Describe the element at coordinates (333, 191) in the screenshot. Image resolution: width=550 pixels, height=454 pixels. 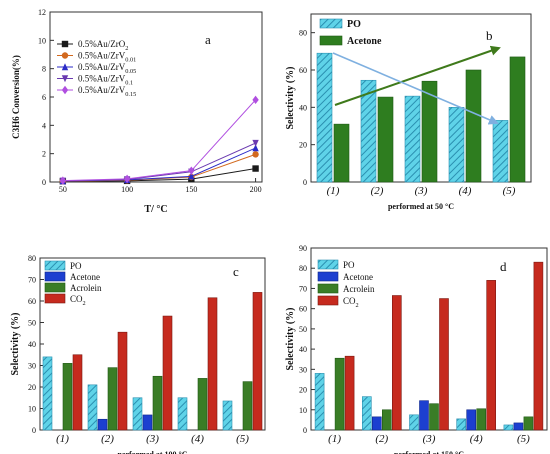
I see `panel-b-category-label: (1)` at that location.